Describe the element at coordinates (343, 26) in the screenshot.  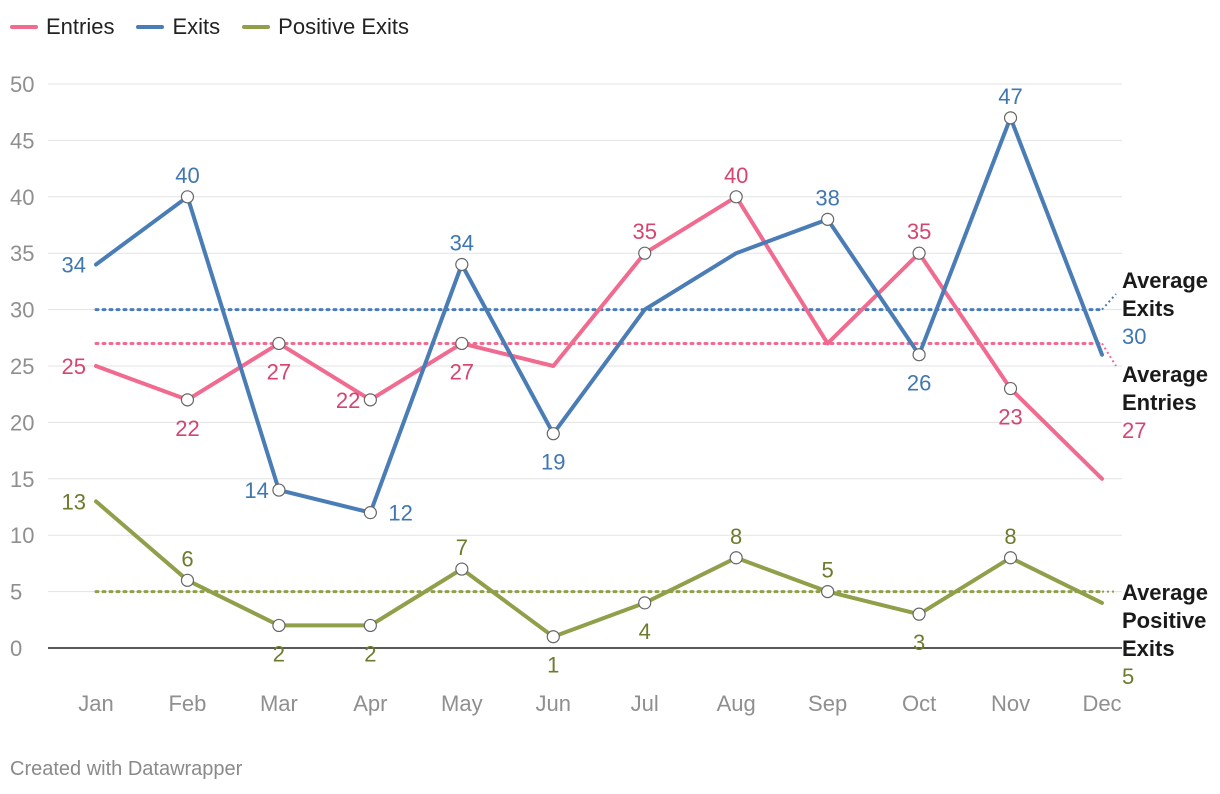
I see `legend-label-positive-exits: Positive Exits` at that location.